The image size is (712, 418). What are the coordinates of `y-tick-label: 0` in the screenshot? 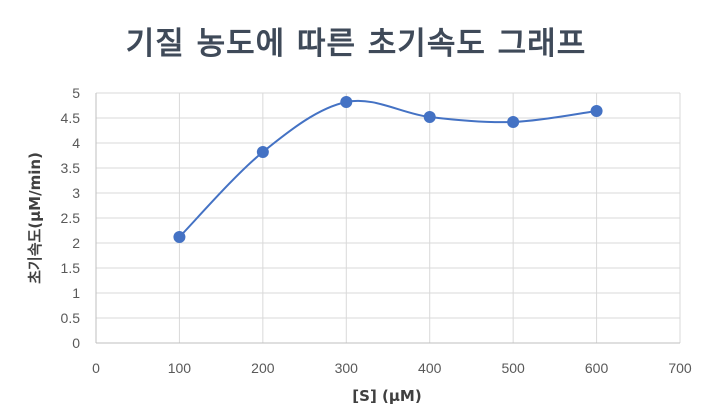 It's located at (76, 343).